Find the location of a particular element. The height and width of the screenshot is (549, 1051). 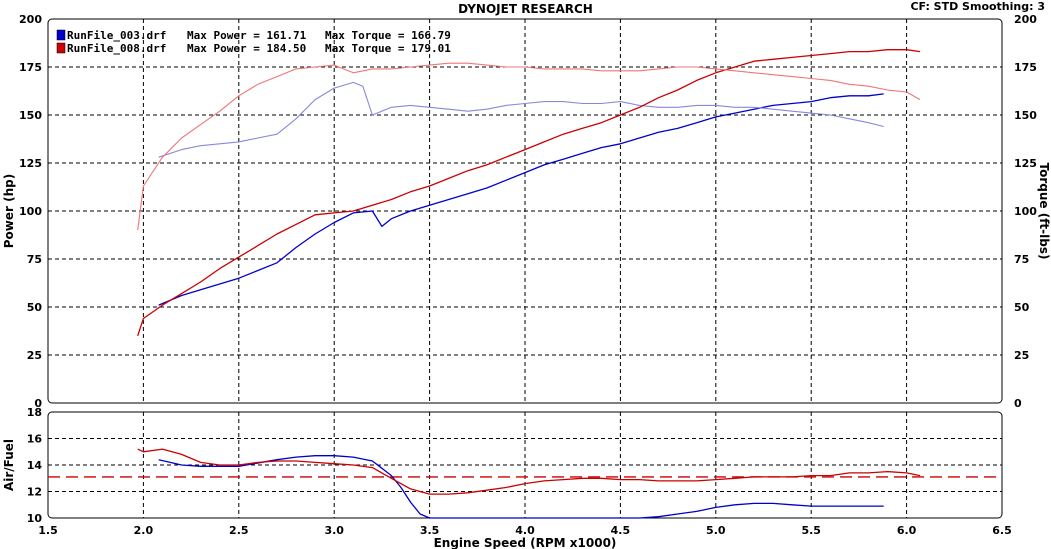

y-tick-label-airfuel: 14 is located at coordinates (35, 465).